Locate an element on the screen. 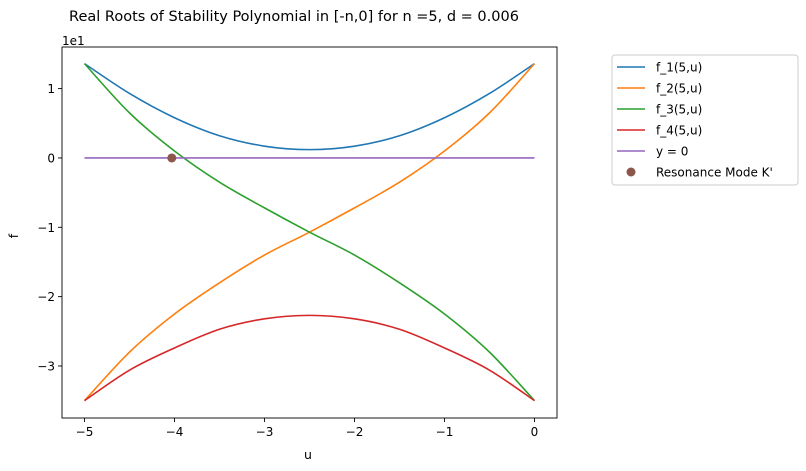 The width and height of the screenshot is (806, 471). y-tick-label: −2 is located at coordinates (46, 297).